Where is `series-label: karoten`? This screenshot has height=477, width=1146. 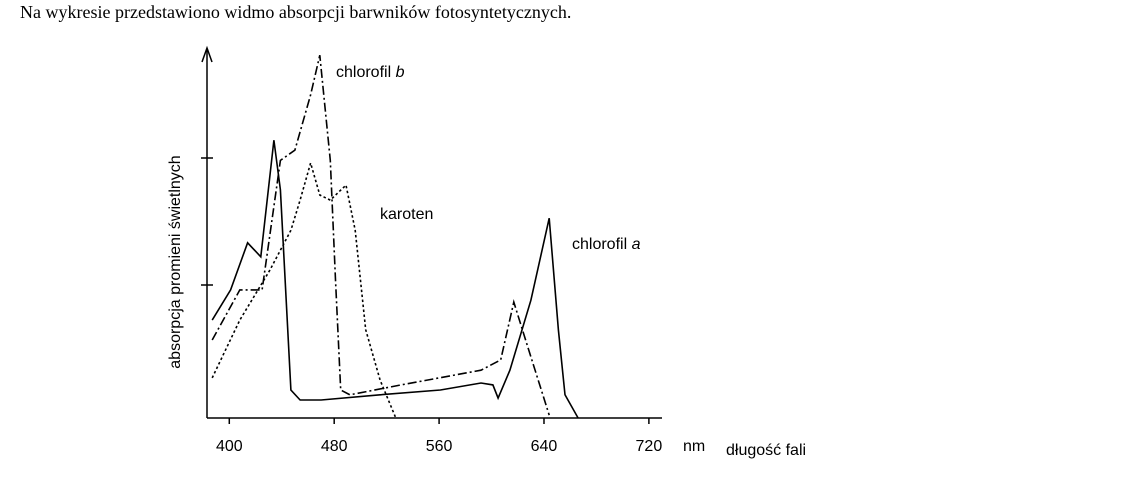
series-label: karoten is located at coordinates (406, 214).